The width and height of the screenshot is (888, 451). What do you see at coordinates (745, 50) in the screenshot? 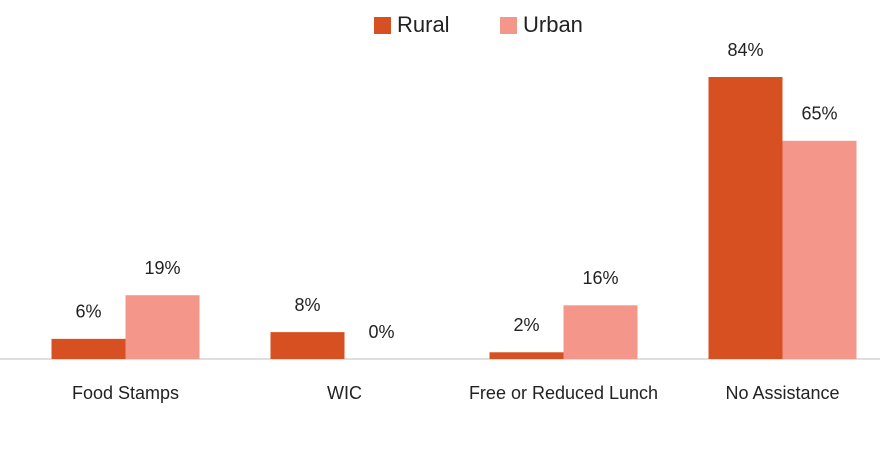
I see `value-label: 84%` at bounding box center [745, 50].